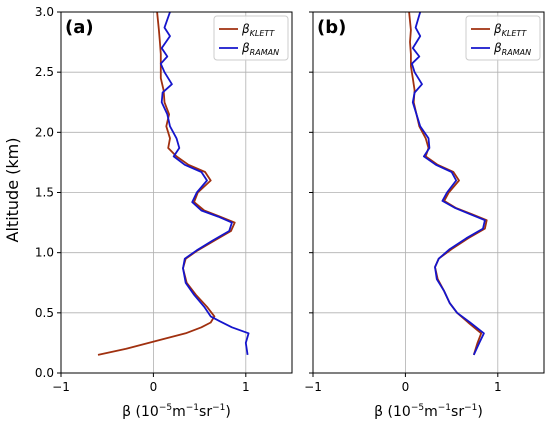  What do you see at coordinates (331, 27) in the screenshot?
I see `panel-label: (b)` at bounding box center [331, 27].